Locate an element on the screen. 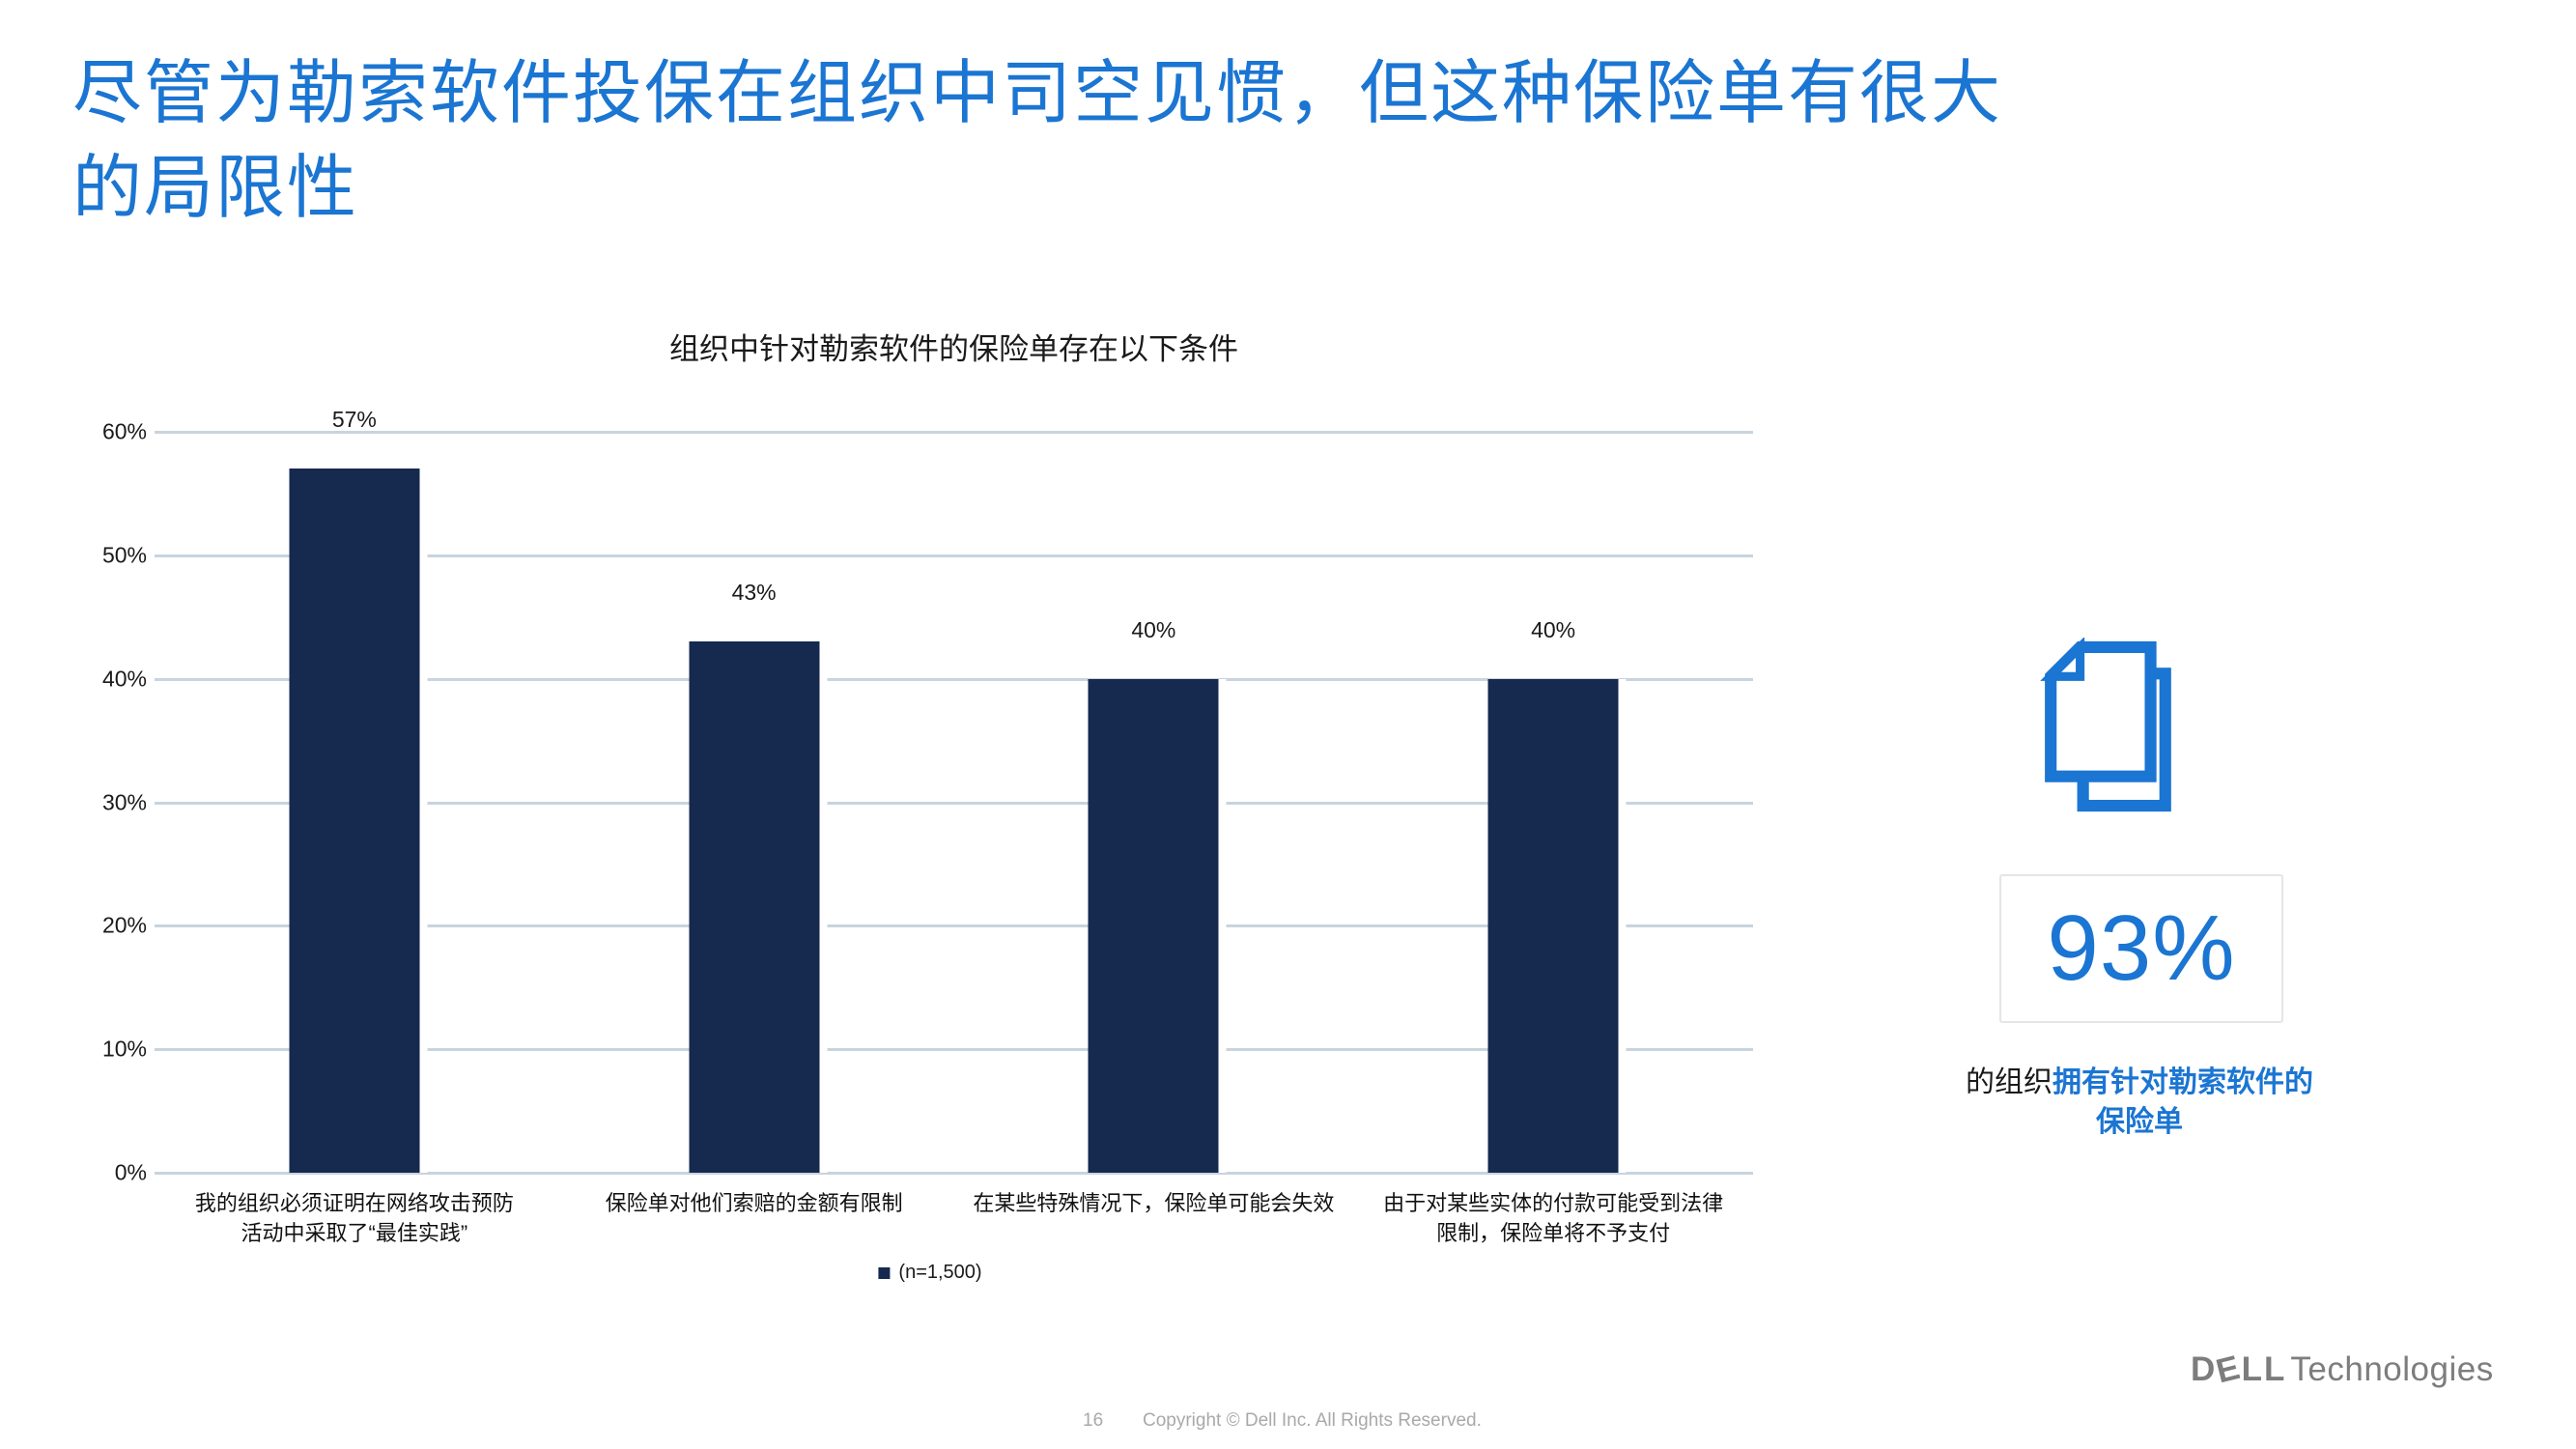 This screenshot has width=2576, height=1449. x-axis-category-label: 我的组织必须证明在网络攻击预防 活动中采取了“最佳实践” is located at coordinates (354, 1218).